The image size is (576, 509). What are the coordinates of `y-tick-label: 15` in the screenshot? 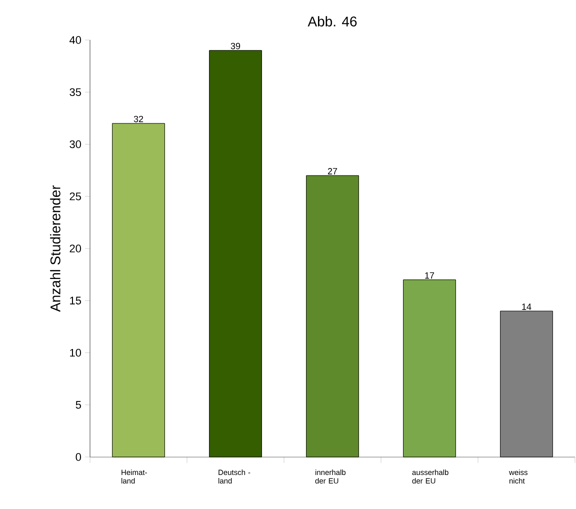 It's located at (75, 300).